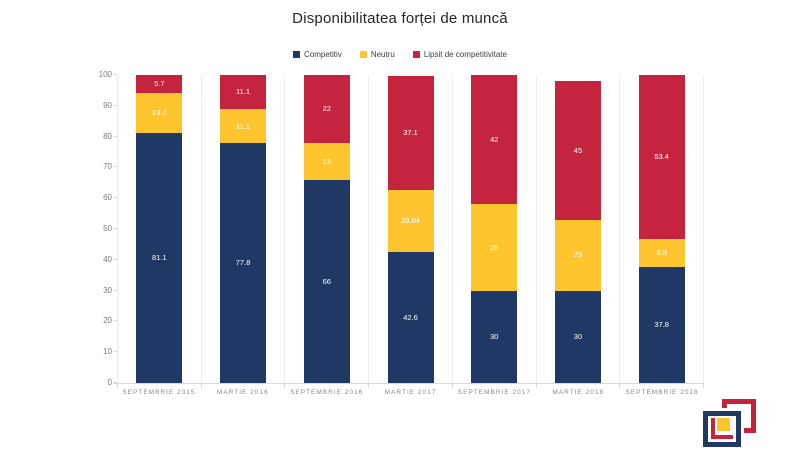 The height and width of the screenshot is (450, 800). I want to click on y-tick-label: 30, so click(107, 290).